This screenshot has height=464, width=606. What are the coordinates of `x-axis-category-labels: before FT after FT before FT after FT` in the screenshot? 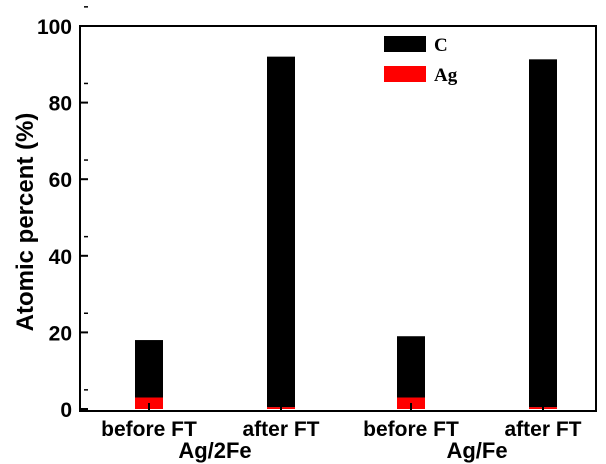 It's located at (341, 422).